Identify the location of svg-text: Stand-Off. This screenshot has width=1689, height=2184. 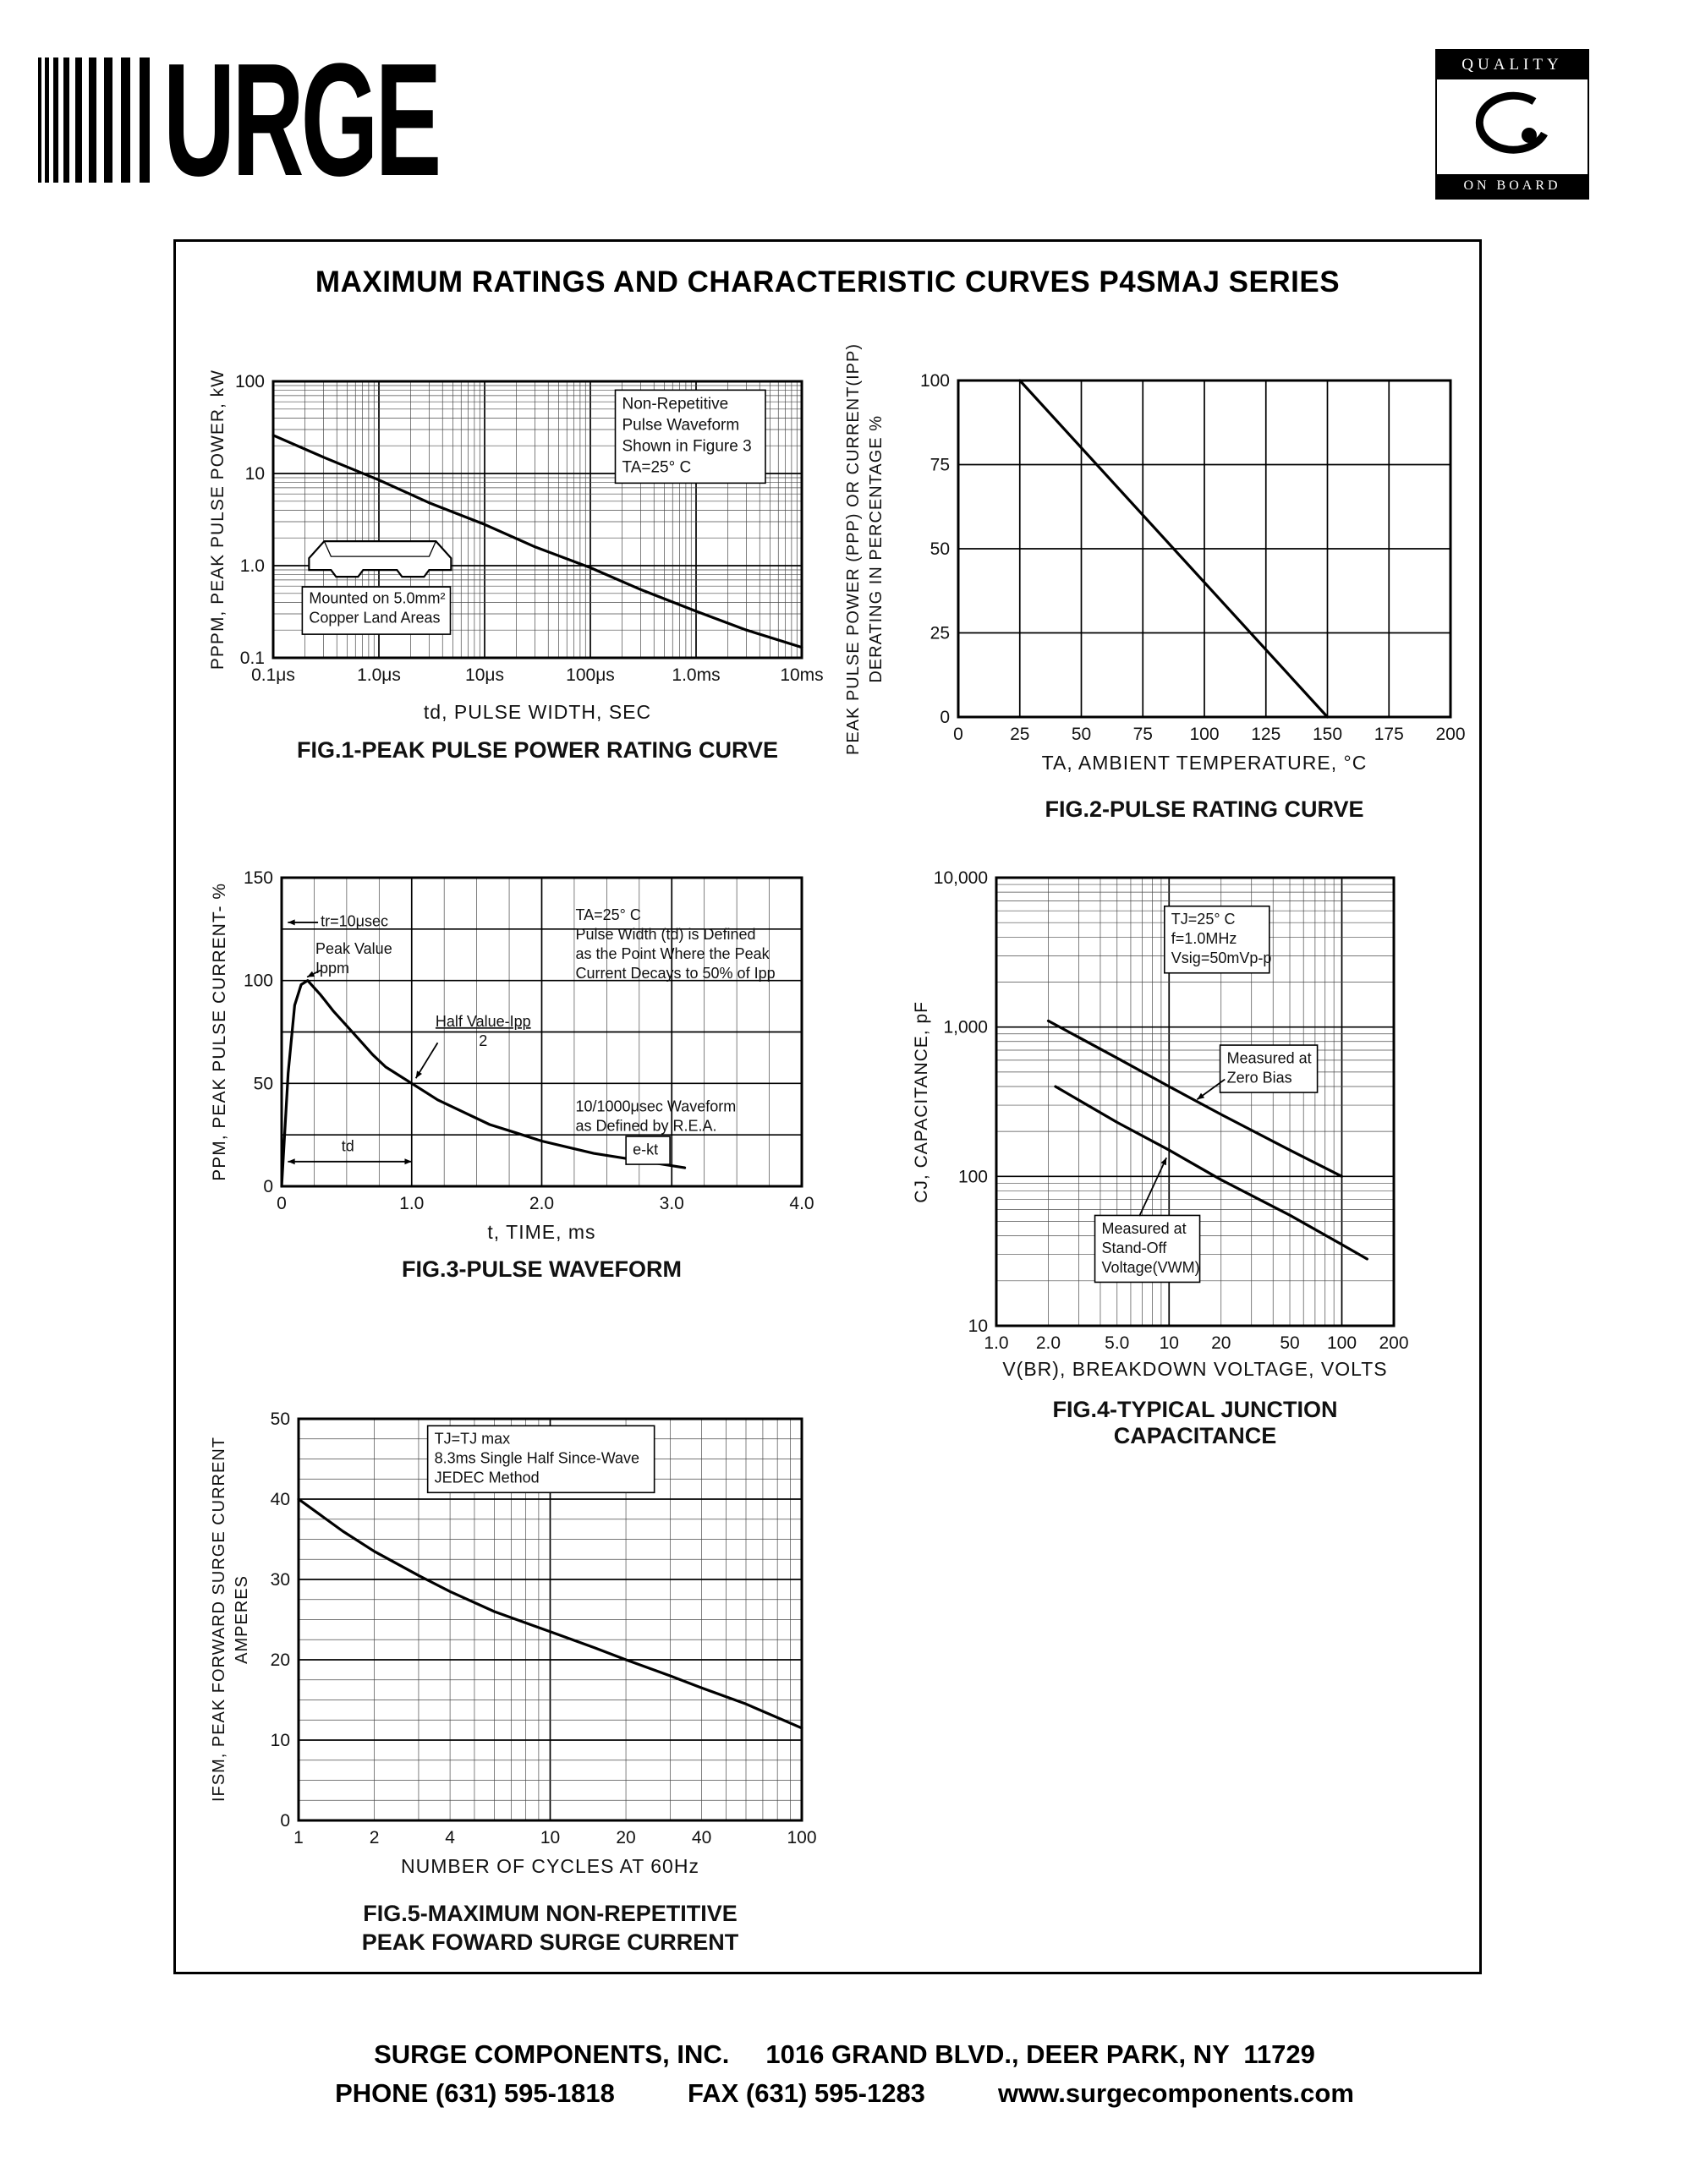
(1135, 1248).